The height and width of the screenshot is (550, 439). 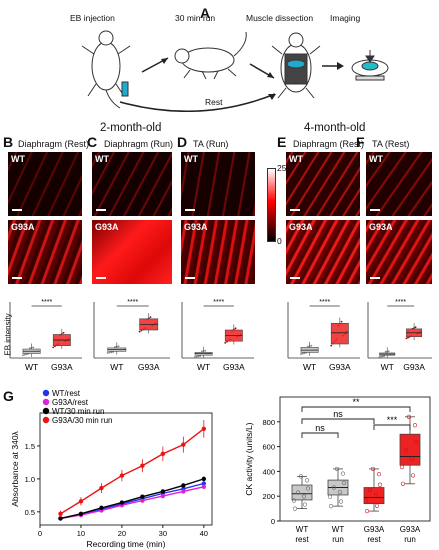 What do you see at coordinates (81, 533) in the screenshot?
I see `x-tick-label: 10` at bounding box center [81, 533].